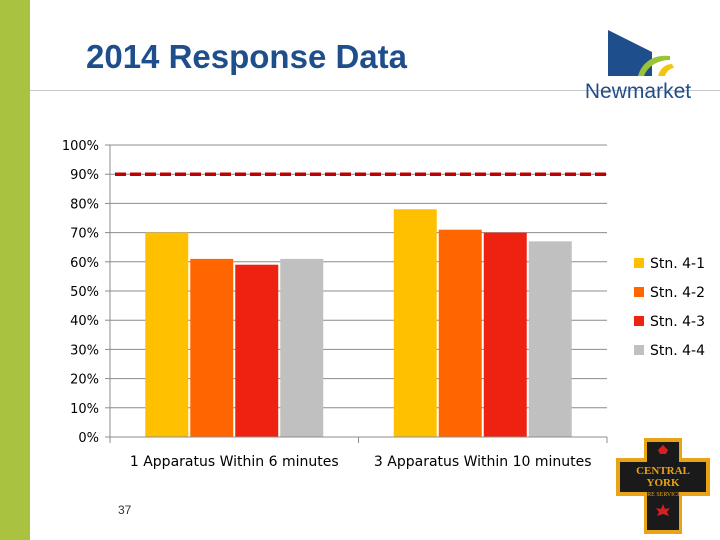 Image resolution: width=720 pixels, height=540 pixels. What do you see at coordinates (677, 351) in the screenshot?
I see `legend-label: Stn. 4-4` at bounding box center [677, 351].